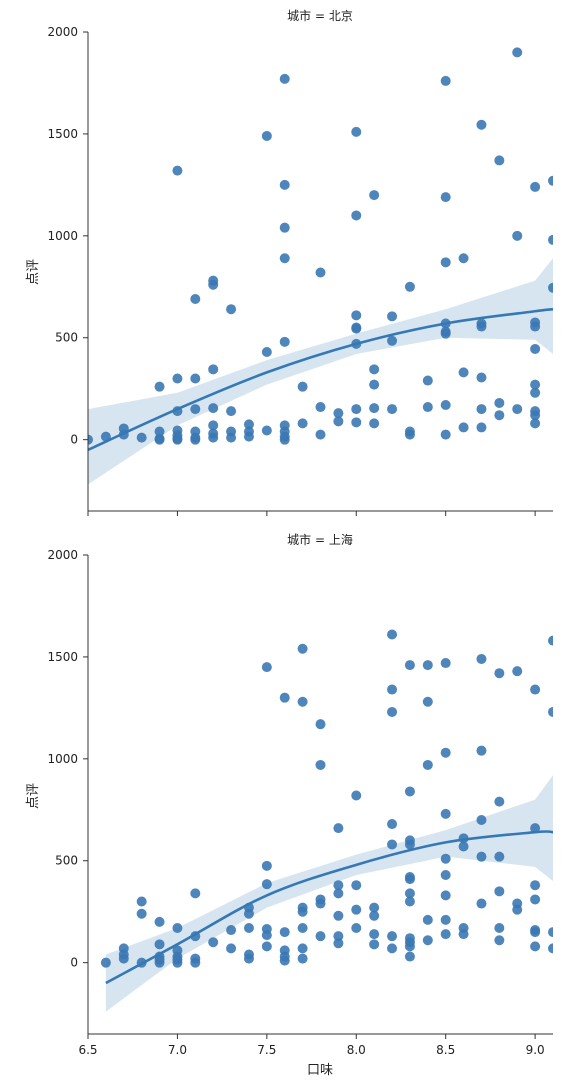 The image size is (572, 1089). What do you see at coordinates (33, 272) in the screenshot?
I see `y-axis-title-beijing: 点评` at bounding box center [33, 272].